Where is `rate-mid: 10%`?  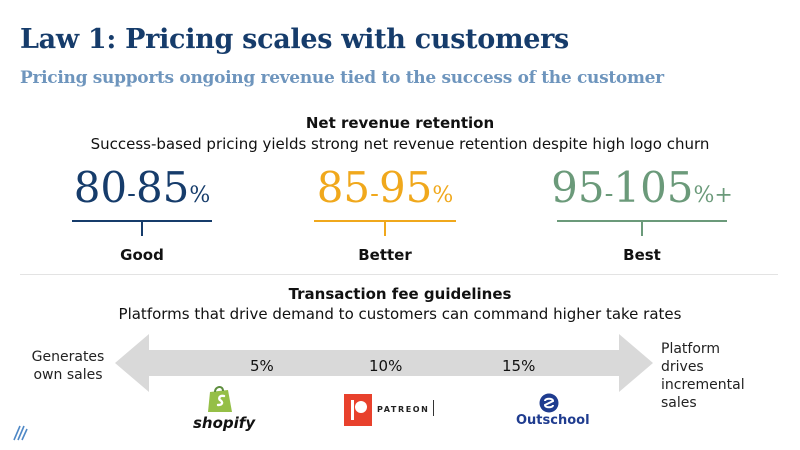 rate-mid: 10% is located at coordinates (386, 366).